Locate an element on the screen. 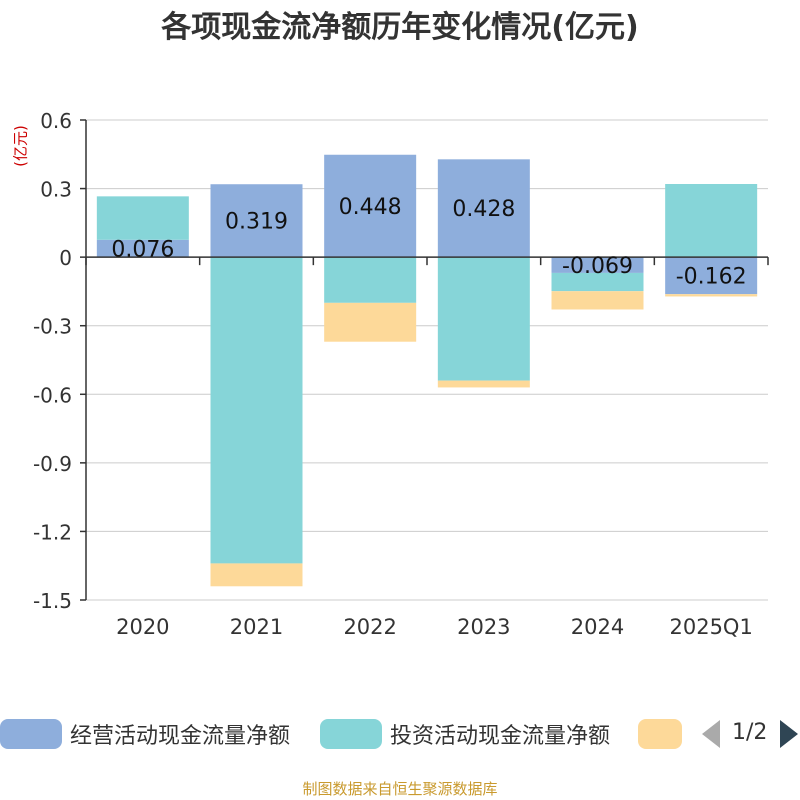 The width and height of the screenshot is (800, 800). y-tick-label: -0.3 is located at coordinates (52, 327).